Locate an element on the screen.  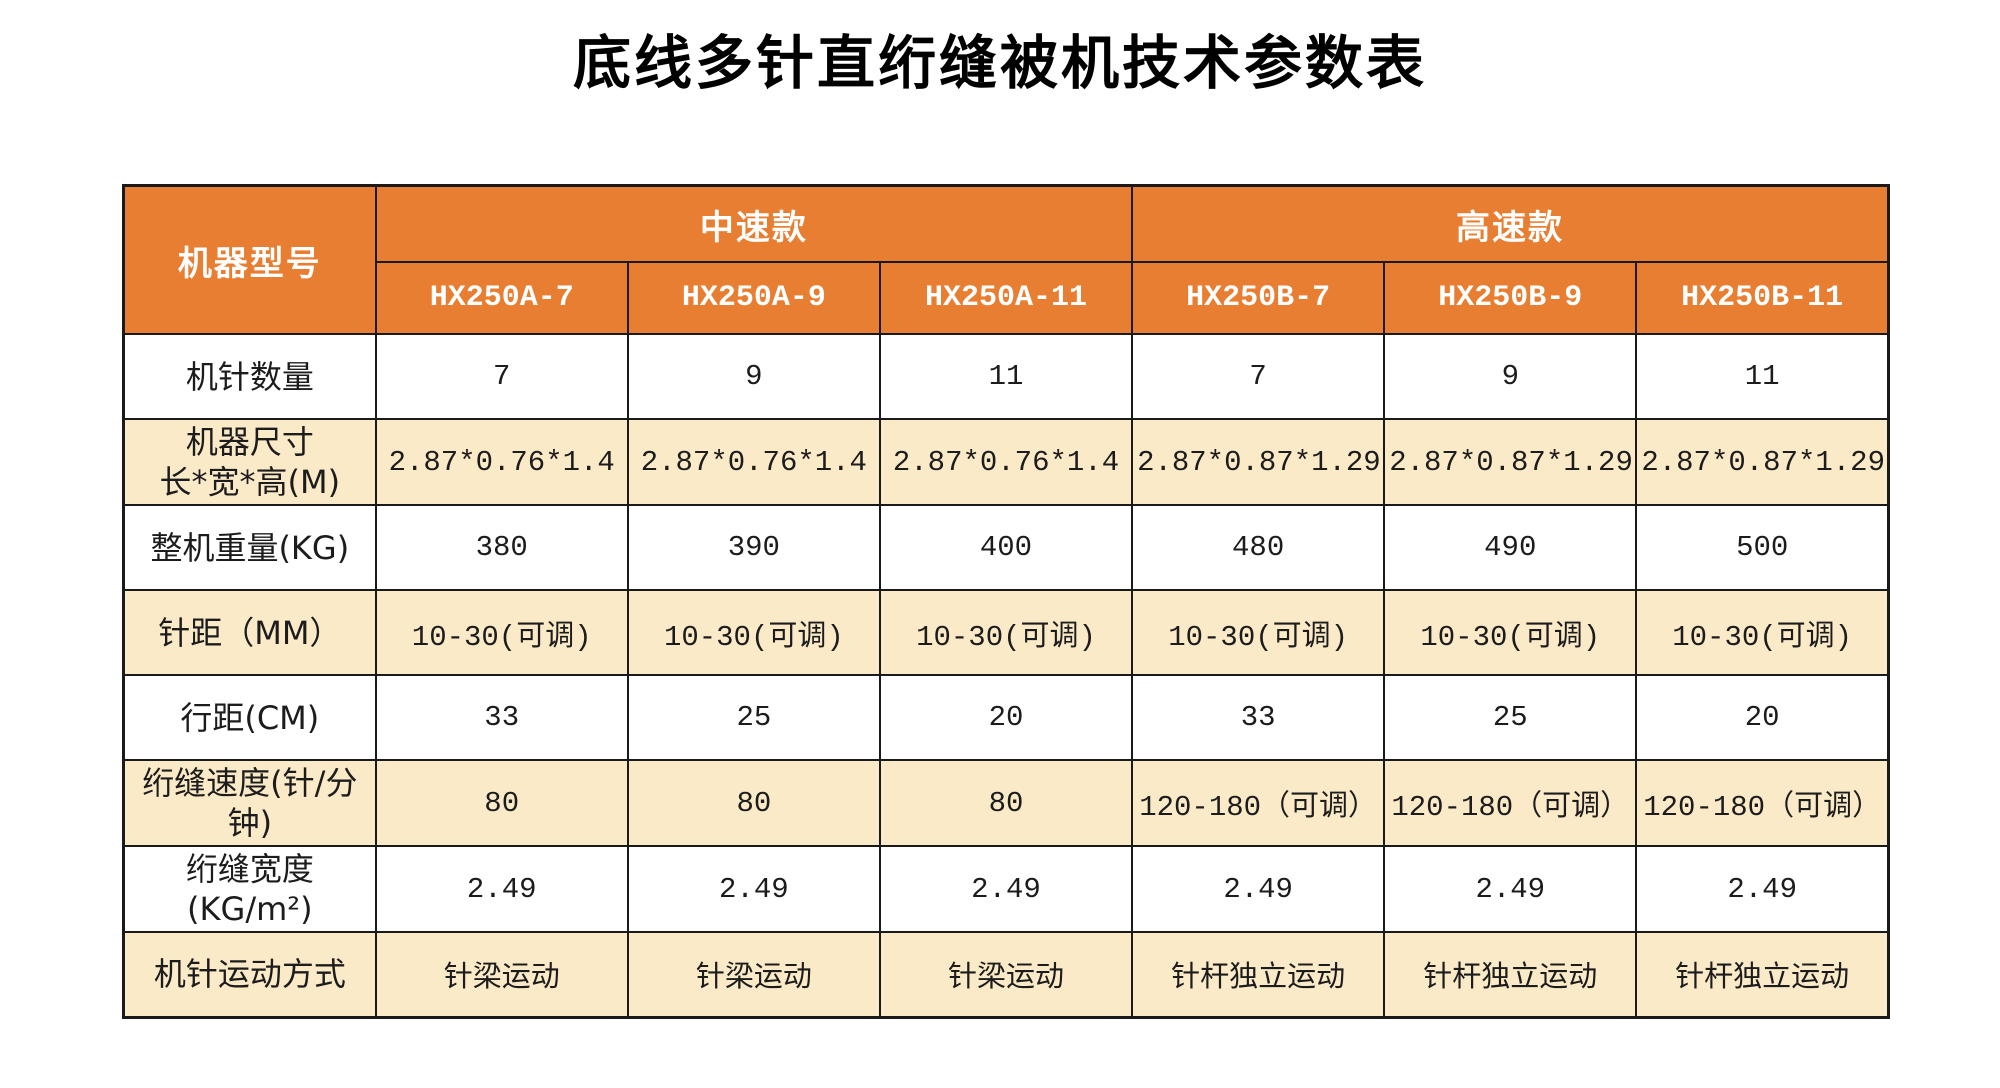
value-cell: 400 is located at coordinates (1006, 547).